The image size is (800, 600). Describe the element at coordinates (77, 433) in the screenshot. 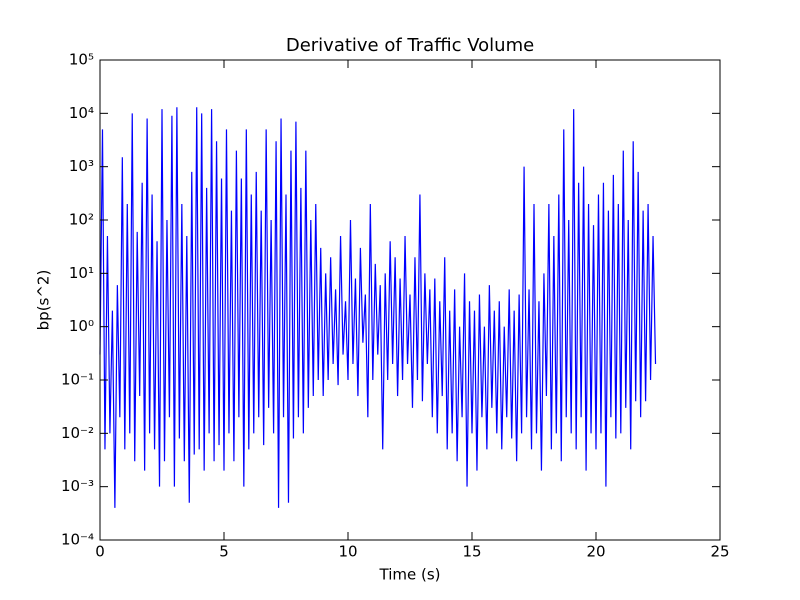

I see `y-tick-label: 10⁻²` at that location.